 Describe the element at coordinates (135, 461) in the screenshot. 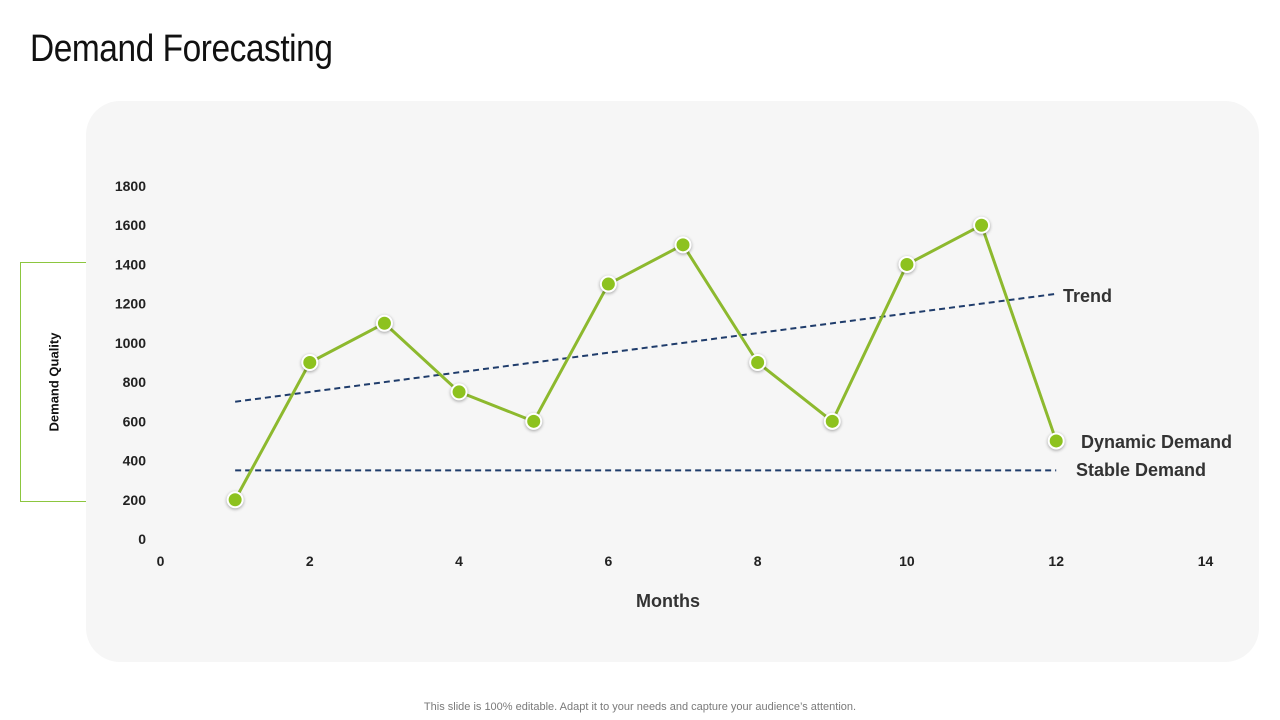

I see `y-tick-label: 400` at that location.